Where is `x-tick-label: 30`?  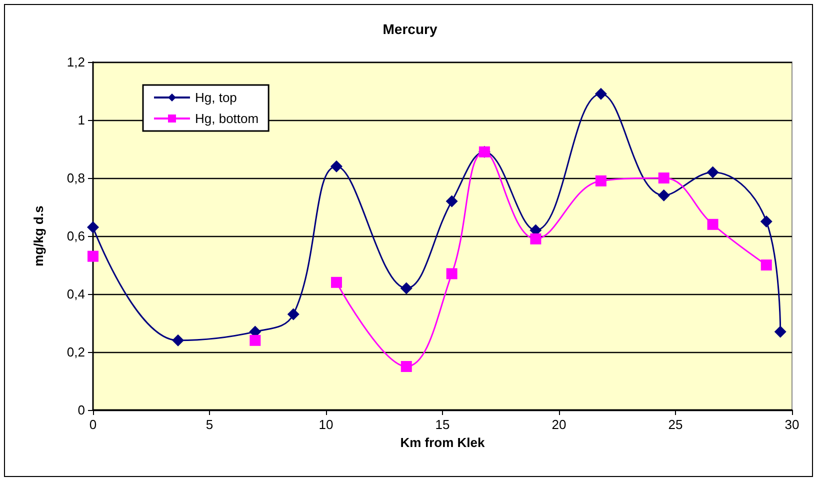 x-tick-label: 30 is located at coordinates (792, 424).